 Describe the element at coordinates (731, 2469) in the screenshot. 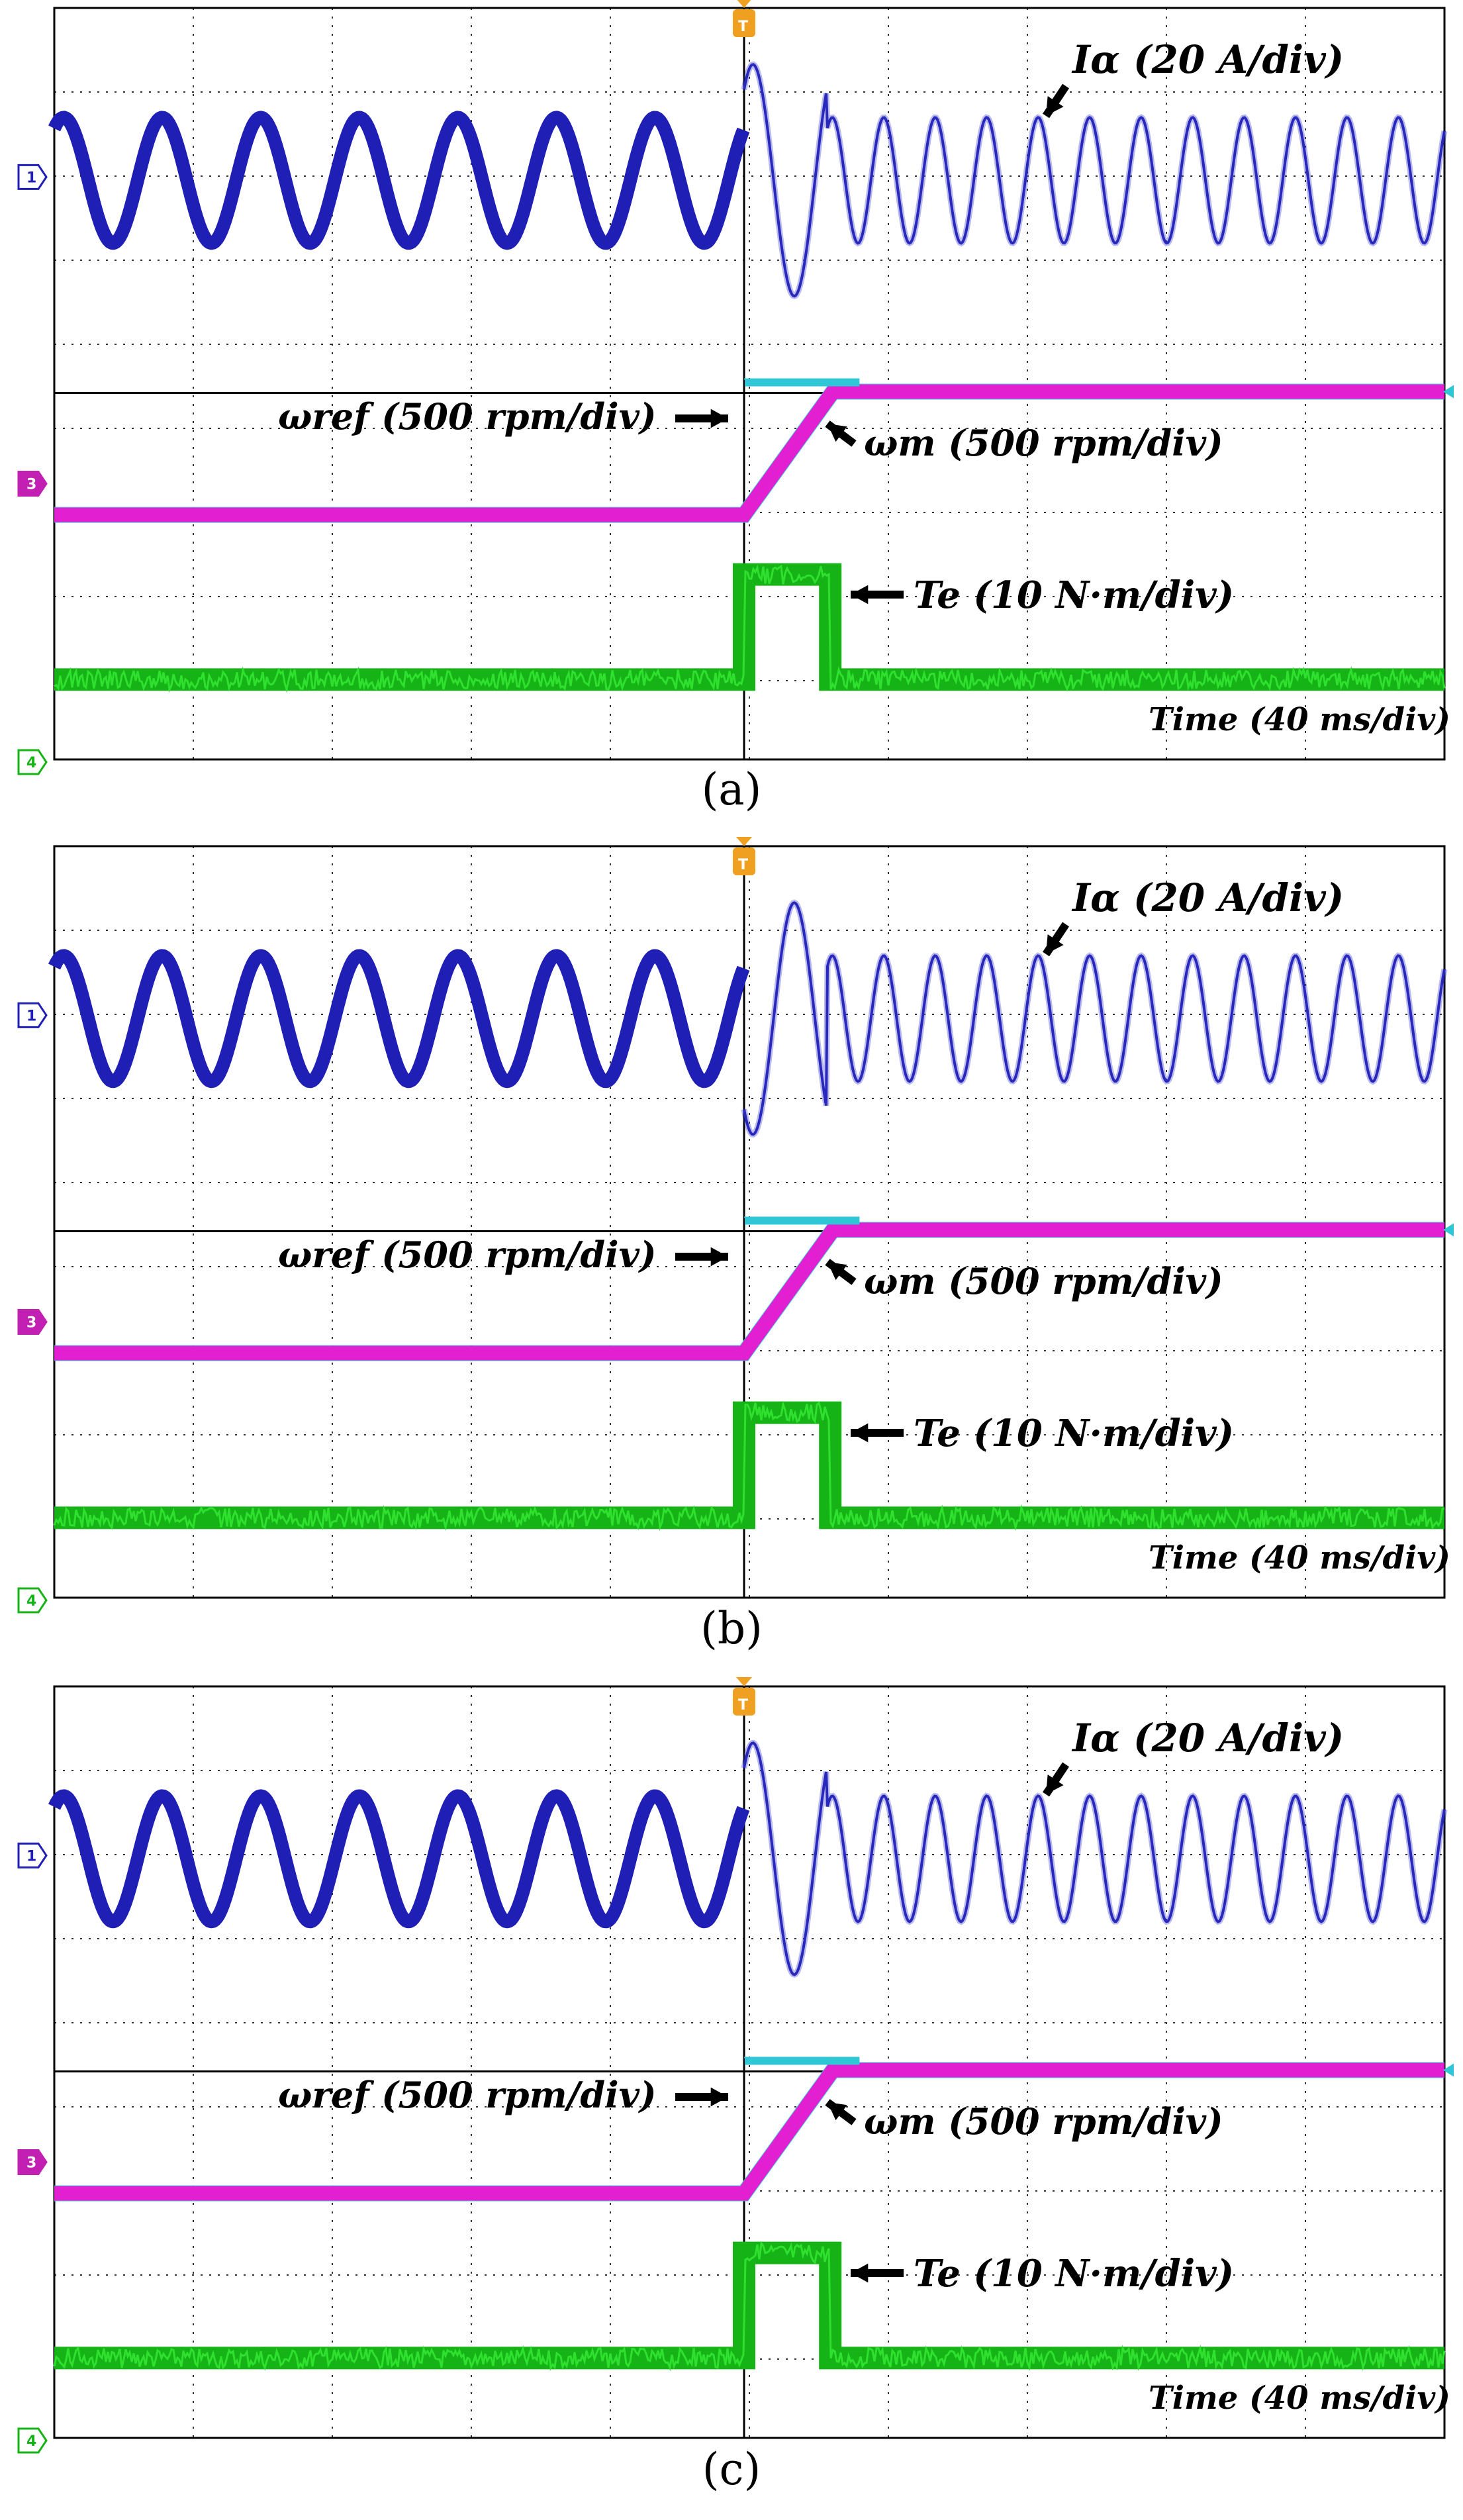

I see `panel-caption: (c)` at that location.